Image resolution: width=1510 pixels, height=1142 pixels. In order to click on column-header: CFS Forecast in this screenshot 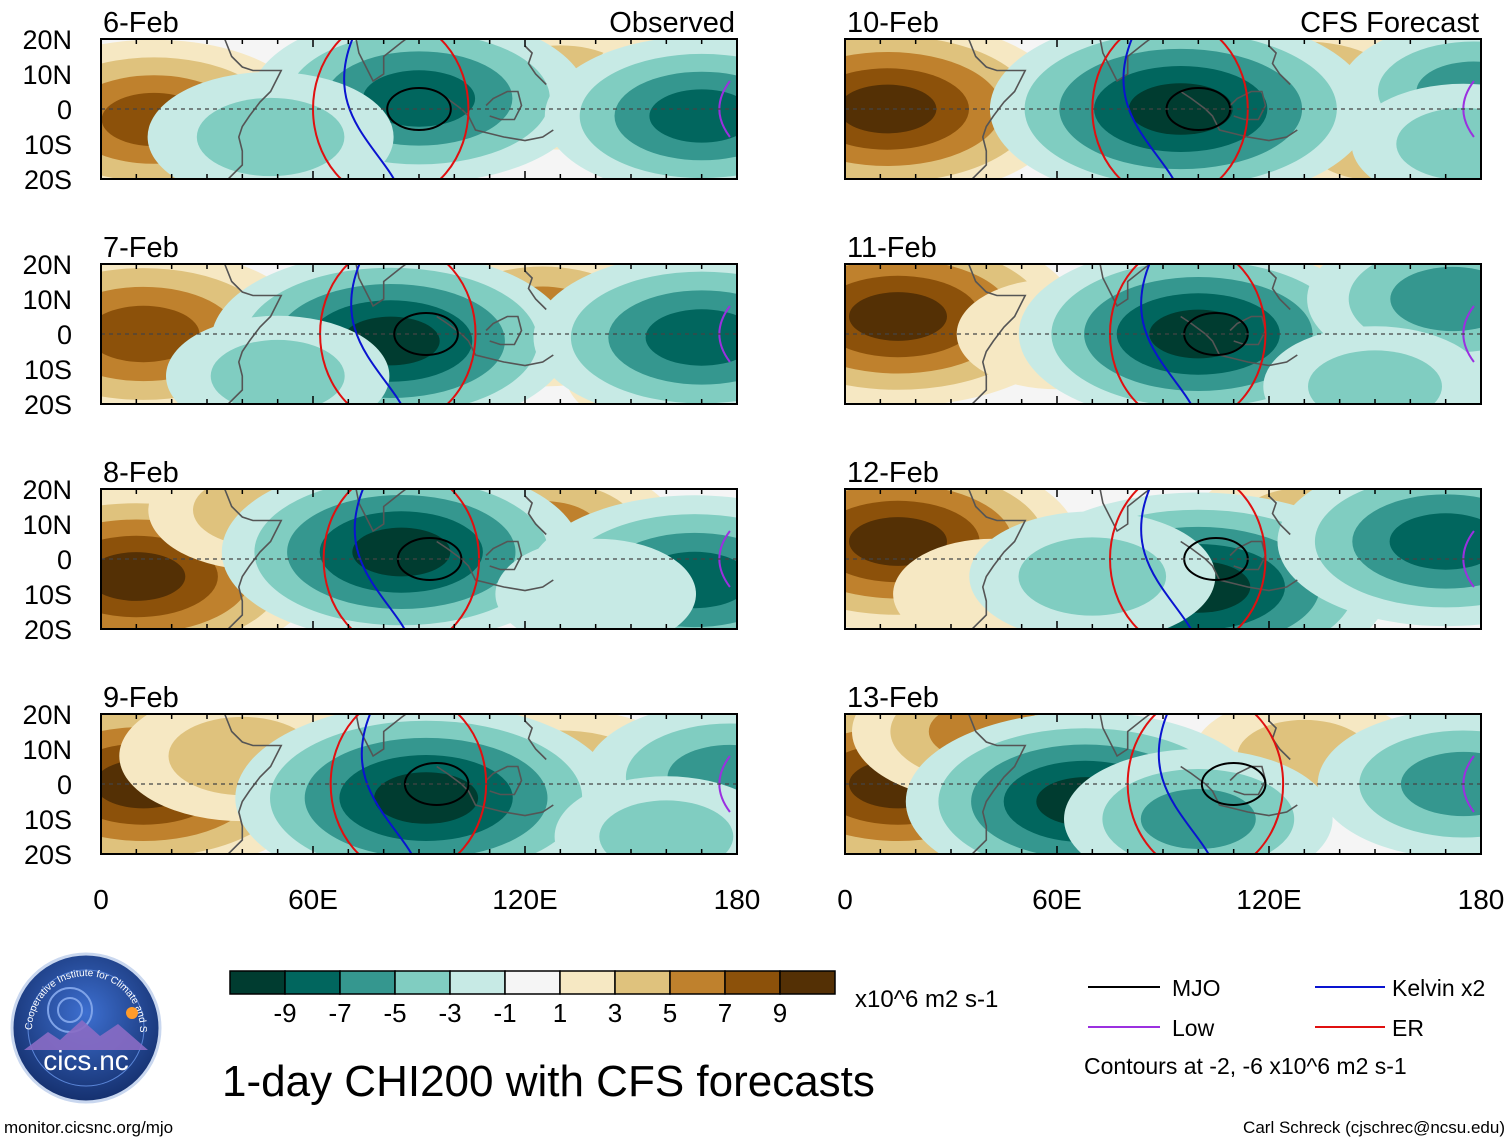, I will do `click(1389, 23)`.